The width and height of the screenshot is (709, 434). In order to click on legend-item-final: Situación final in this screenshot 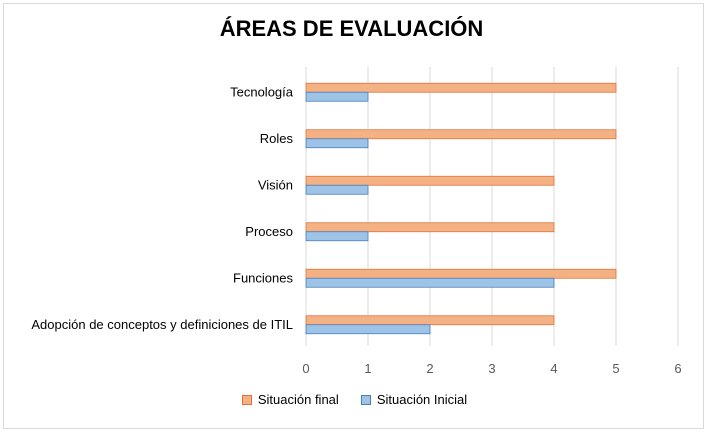, I will do `click(290, 399)`.